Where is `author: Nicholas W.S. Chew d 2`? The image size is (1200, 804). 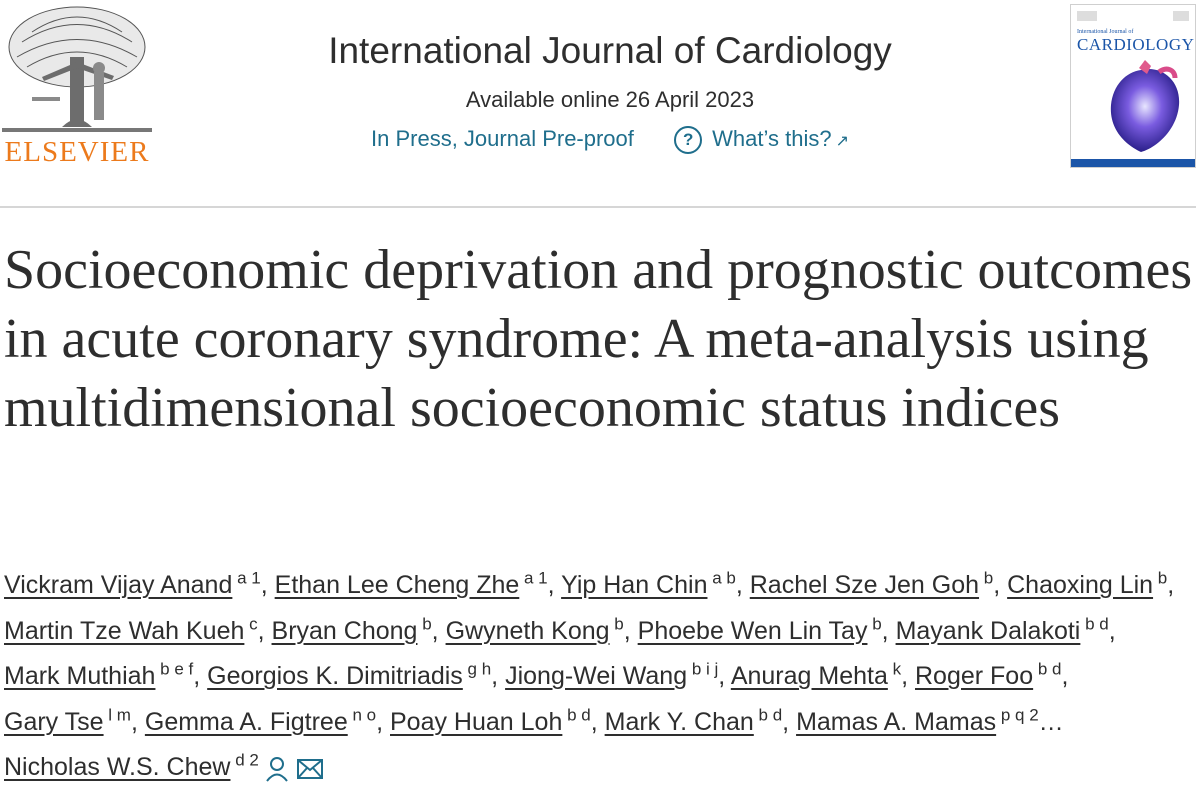 author: Nicholas W.S. Chew d 2 is located at coordinates (131, 765).